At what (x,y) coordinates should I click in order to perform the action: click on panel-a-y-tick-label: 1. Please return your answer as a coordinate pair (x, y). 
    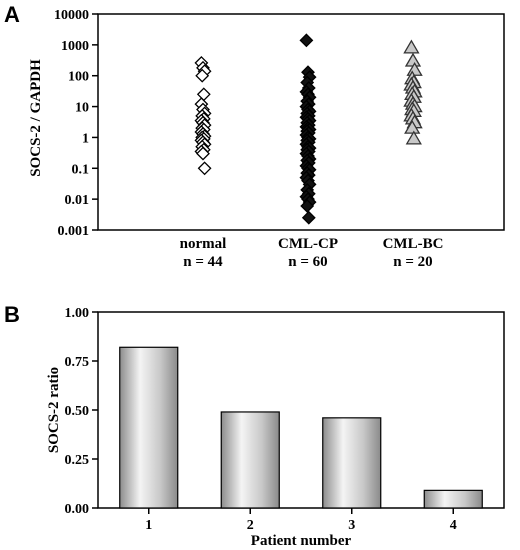
    Looking at the image, I should click on (85, 138).